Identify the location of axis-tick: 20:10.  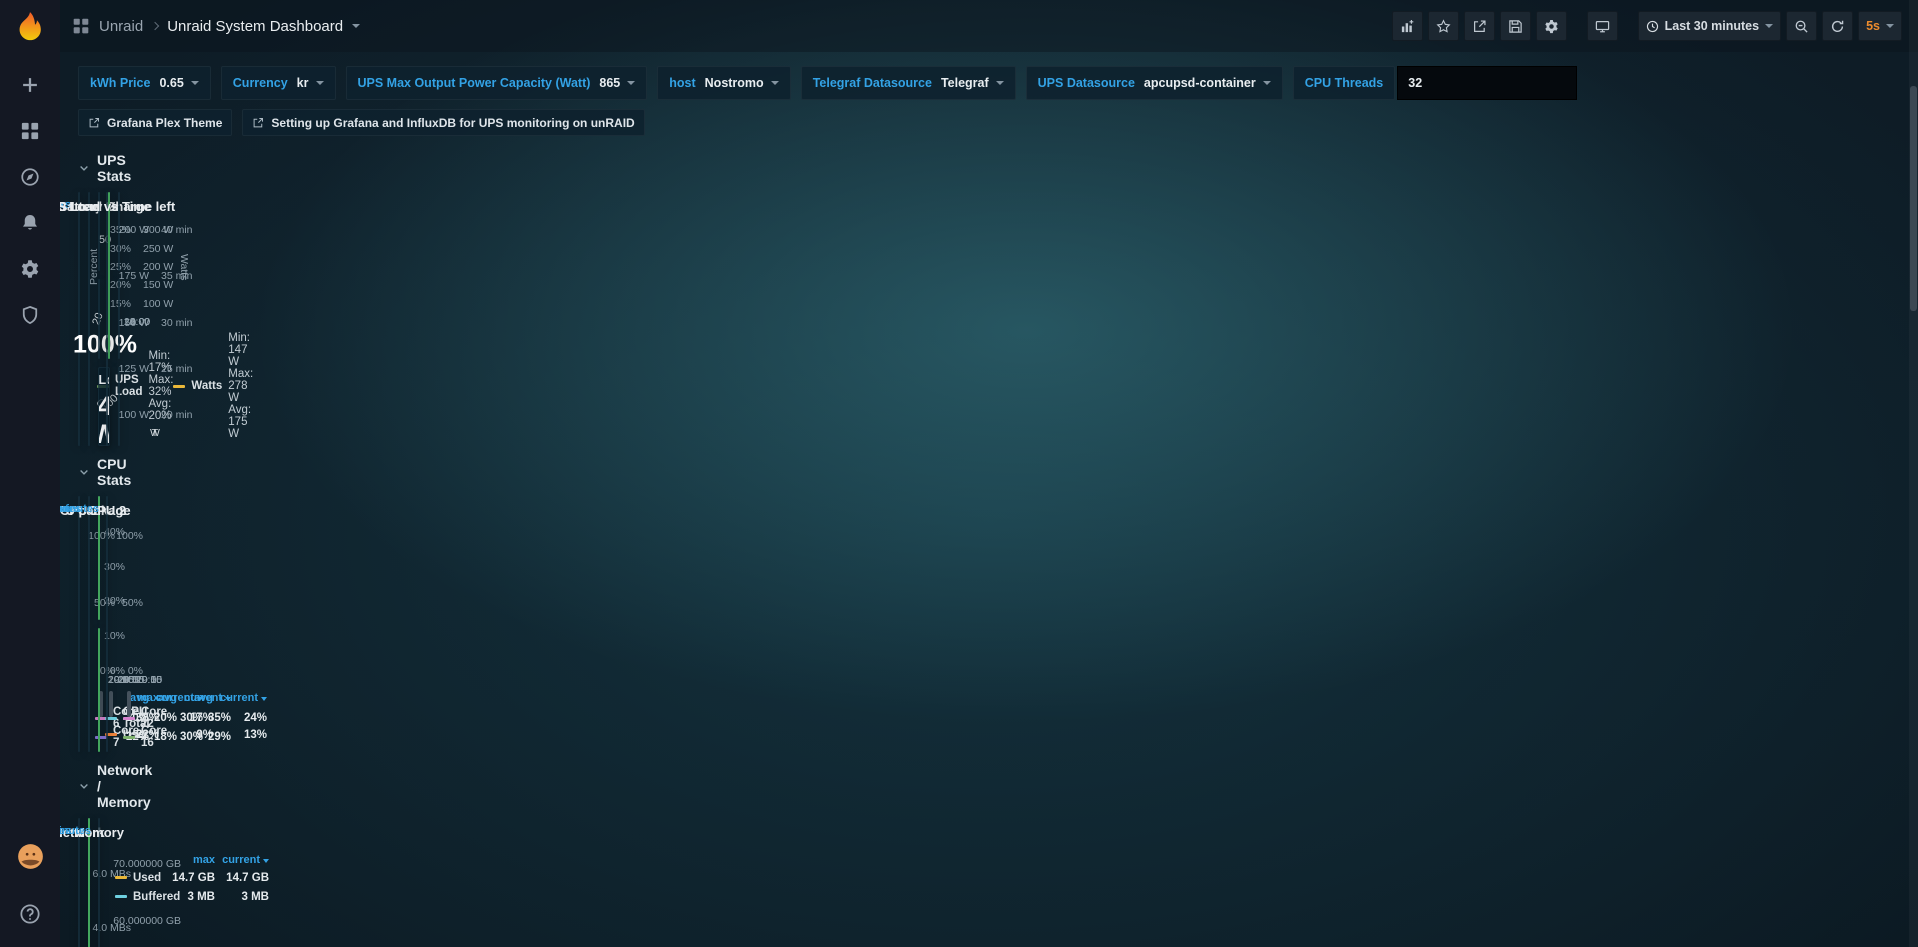
(131, 680).